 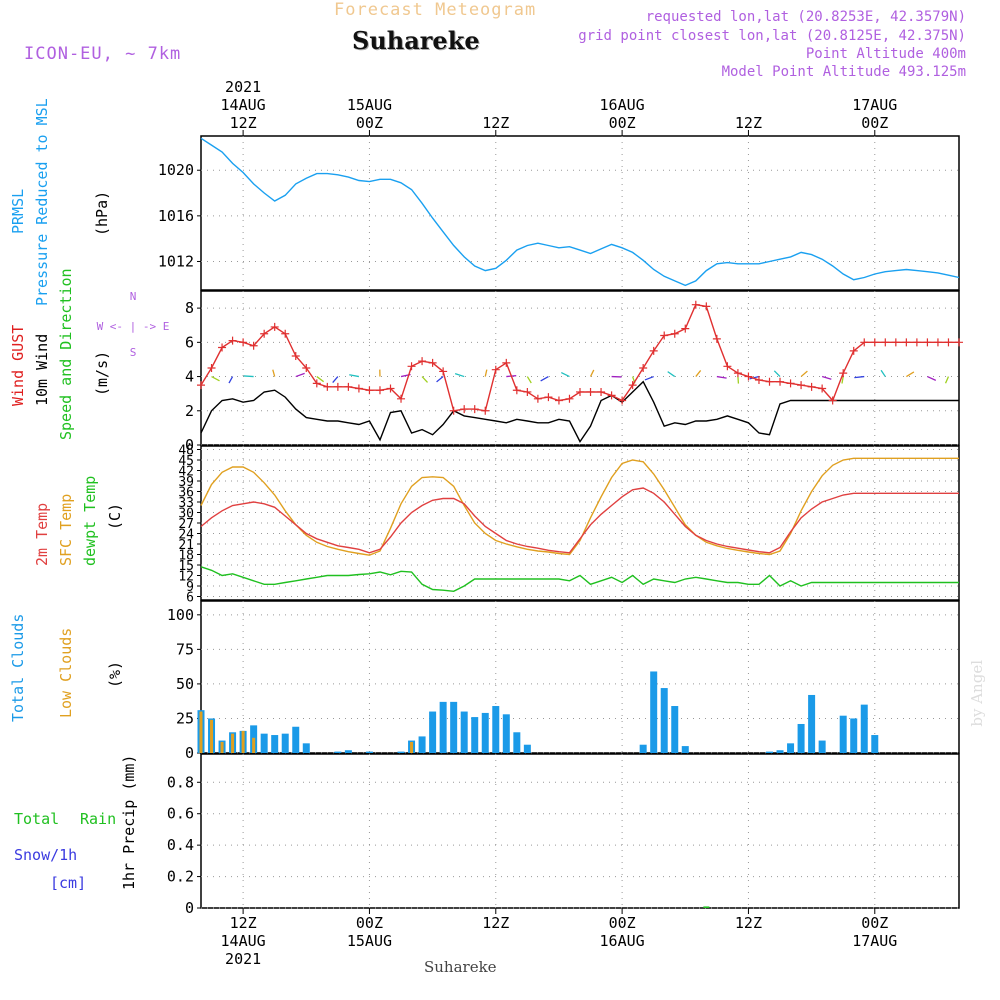 What do you see at coordinates (133, 352) in the screenshot?
I see `compass-s: S` at bounding box center [133, 352].